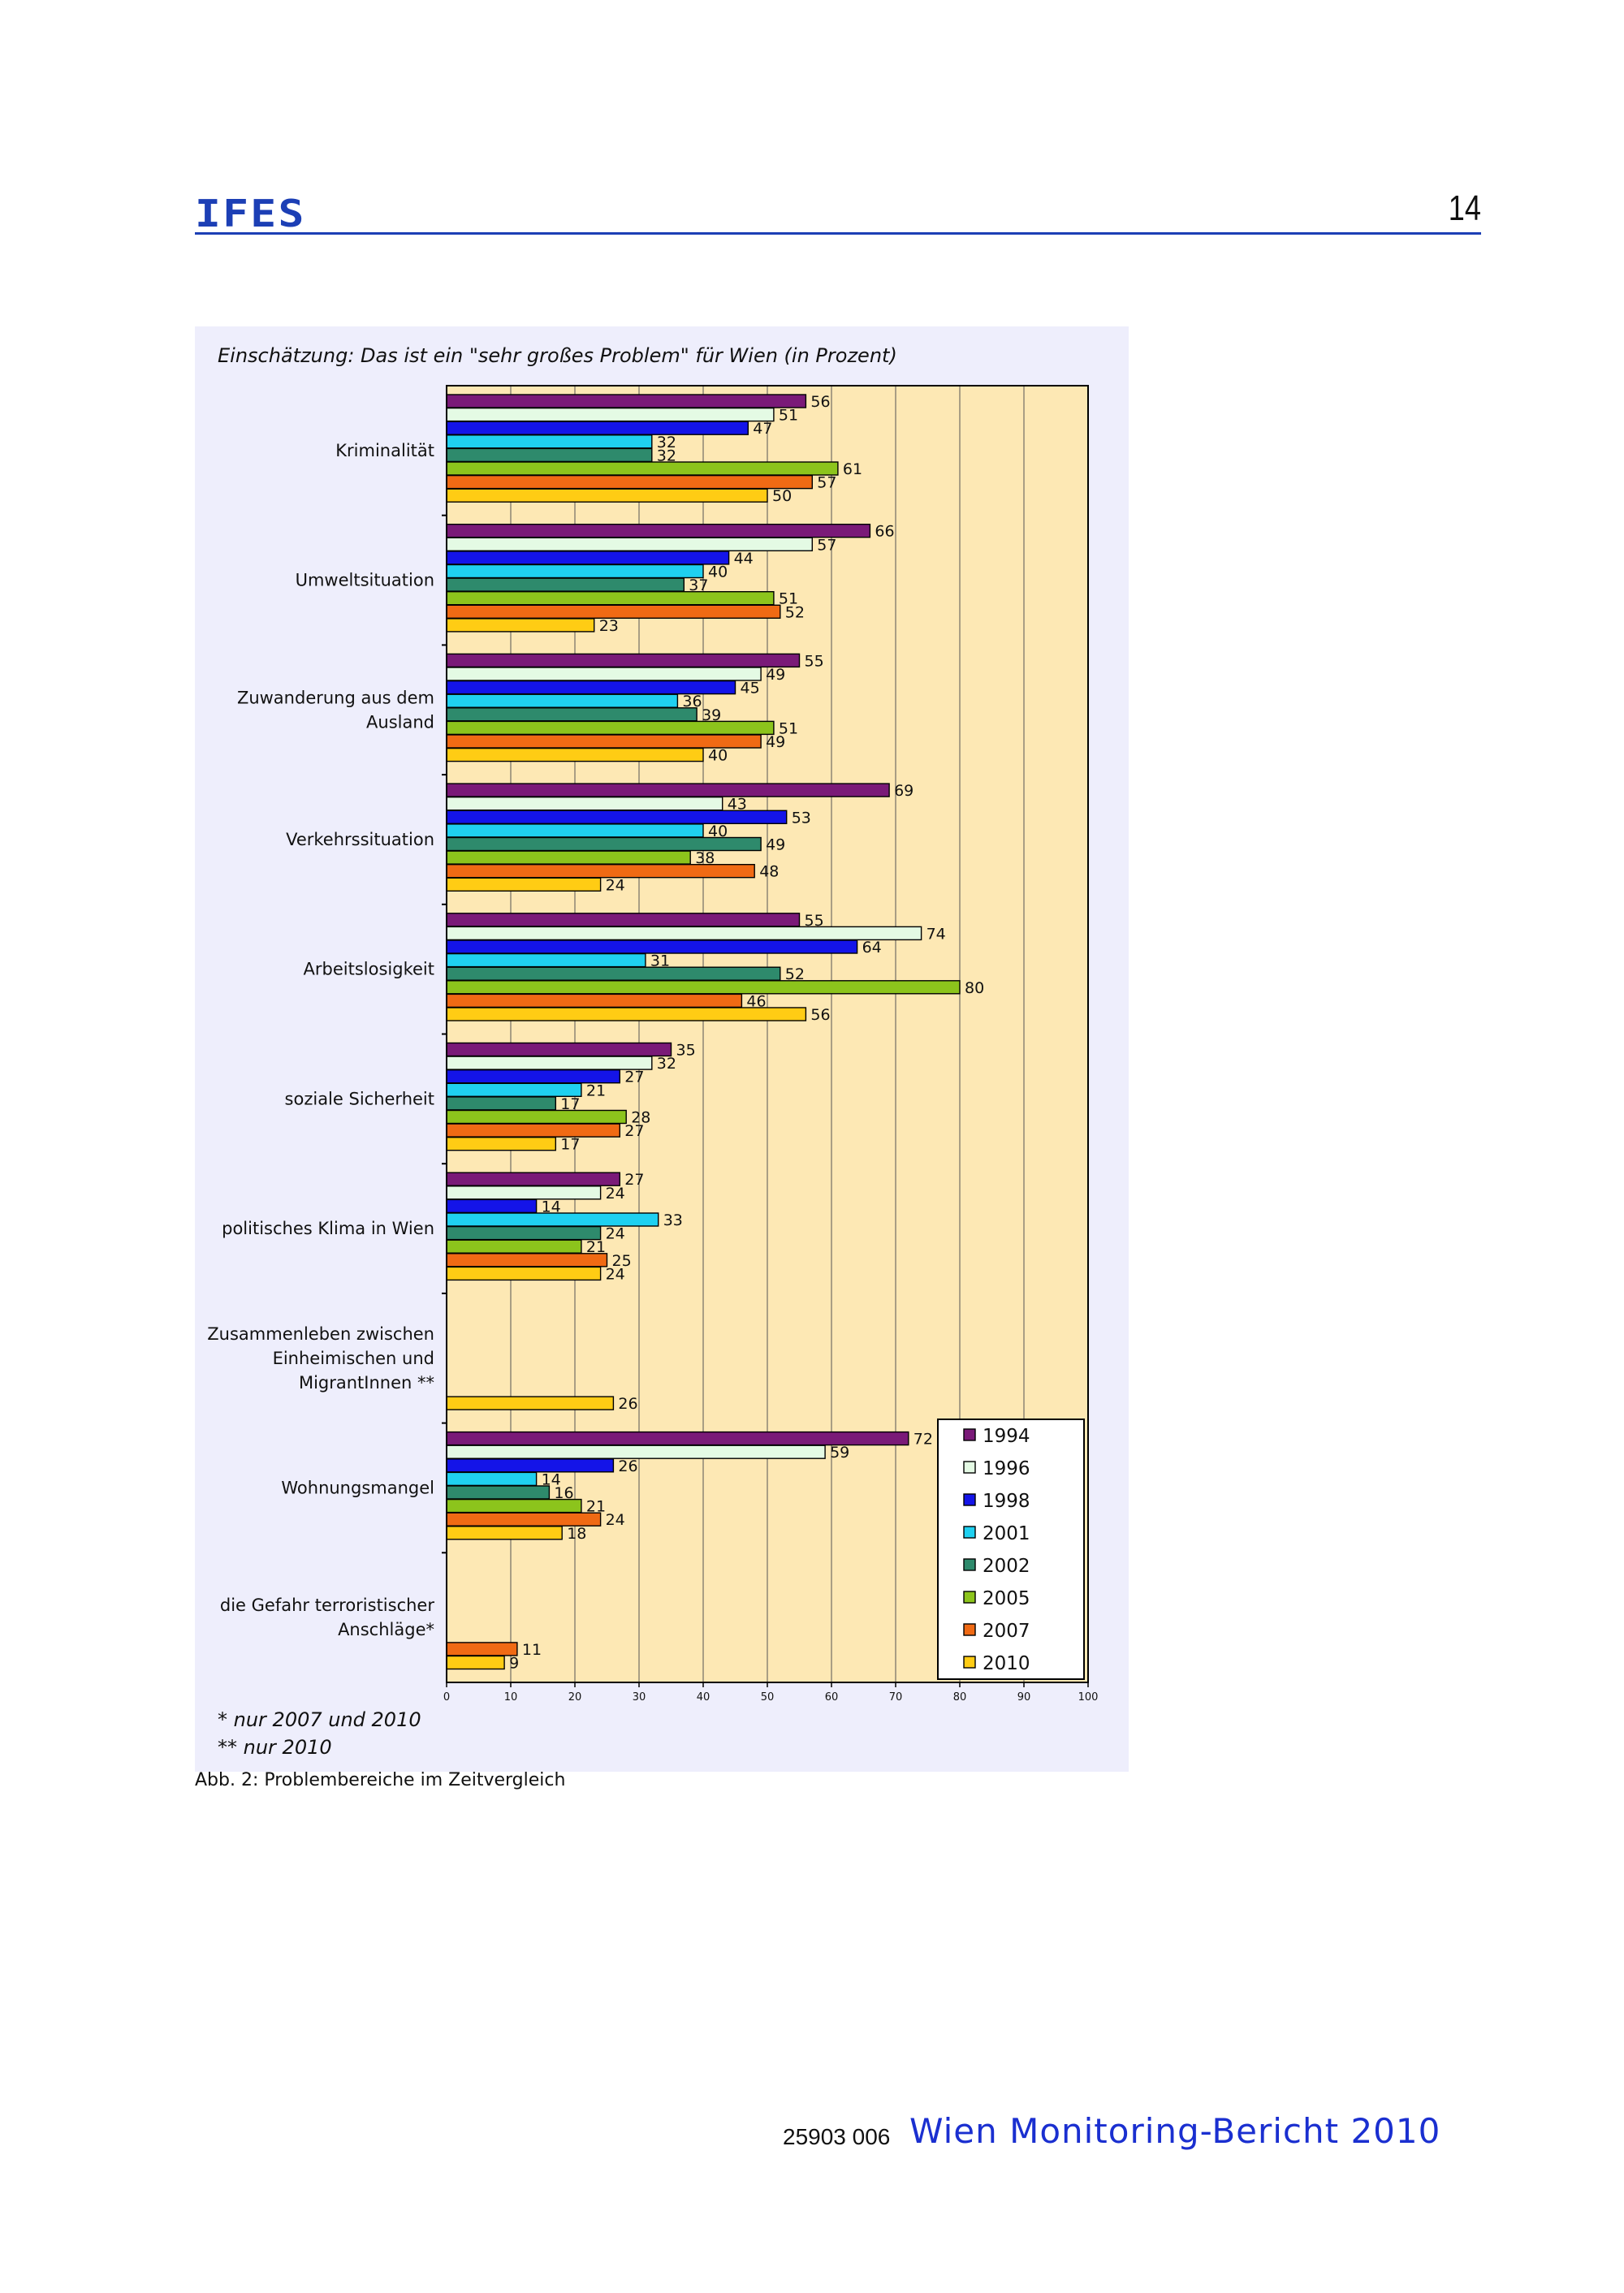  Describe the element at coordinates (705, 858) in the screenshot. I see `value-label: 38` at that location.